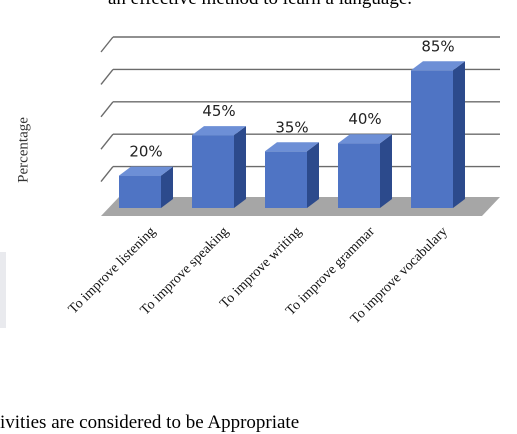  Describe the element at coordinates (291, 127) in the screenshot. I see `data-label: 35%` at that location.